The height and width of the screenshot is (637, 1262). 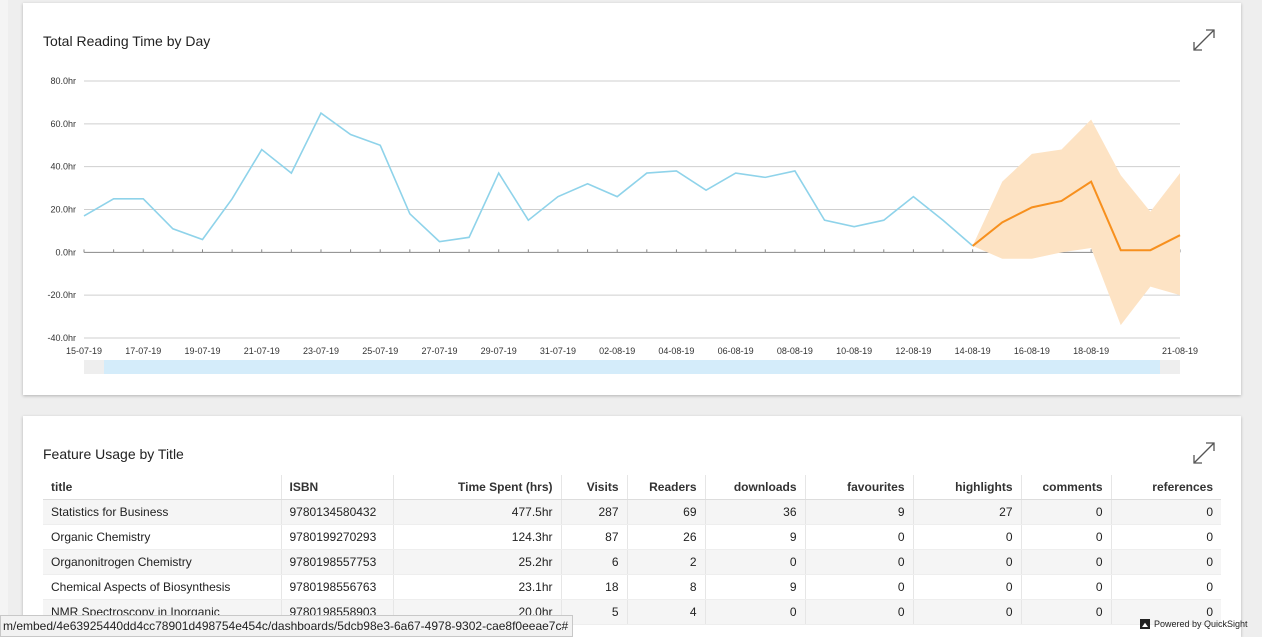 What do you see at coordinates (477, 562) in the screenshot?
I see `table-cell: 25.2hr` at bounding box center [477, 562].